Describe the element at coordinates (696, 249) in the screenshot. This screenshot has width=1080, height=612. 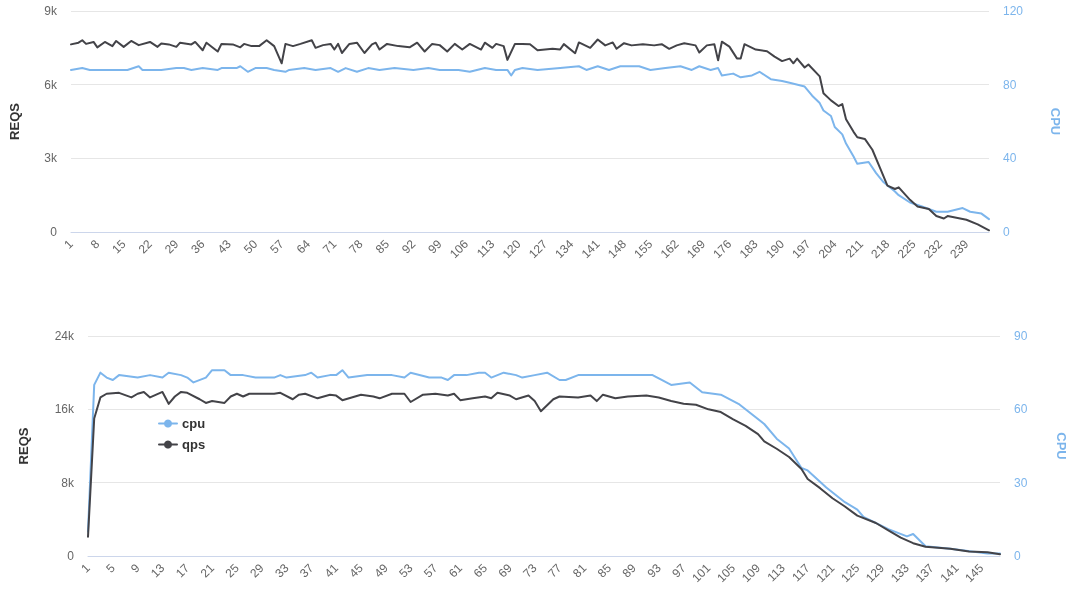
I see `x-tick-label: 169` at that location.